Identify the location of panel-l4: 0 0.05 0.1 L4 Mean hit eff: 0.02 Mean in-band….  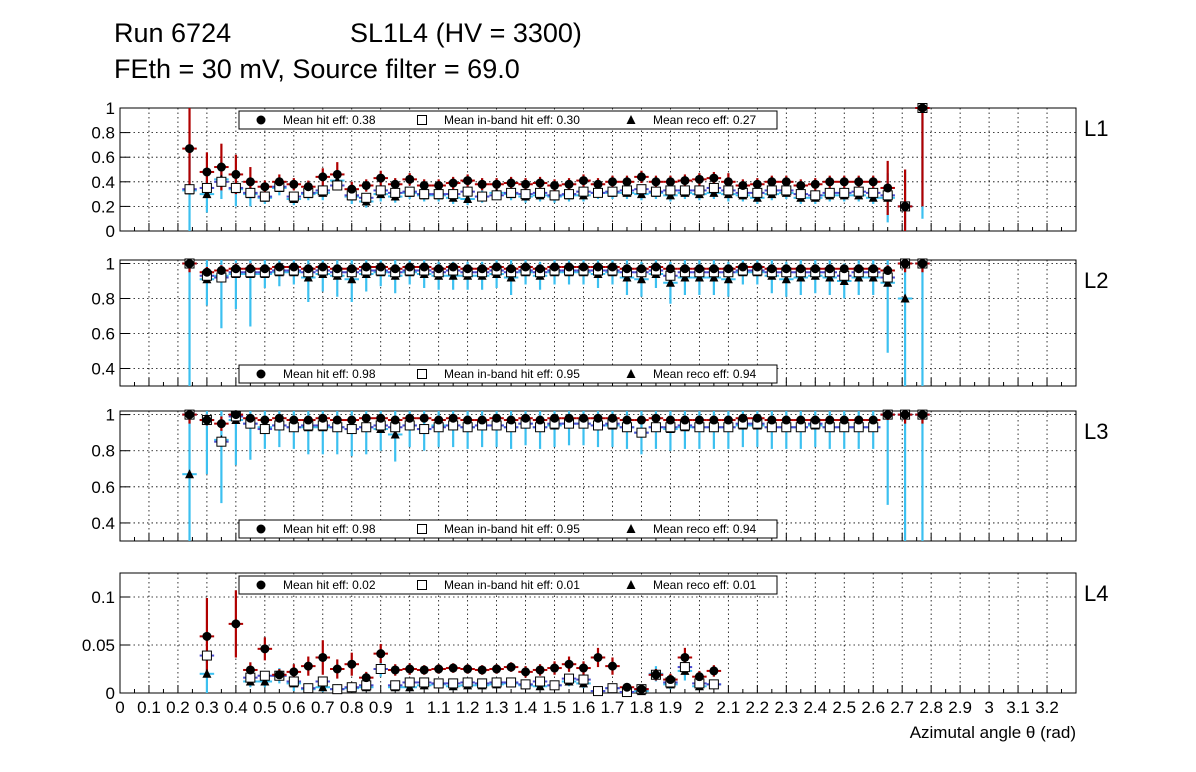
(595, 637).